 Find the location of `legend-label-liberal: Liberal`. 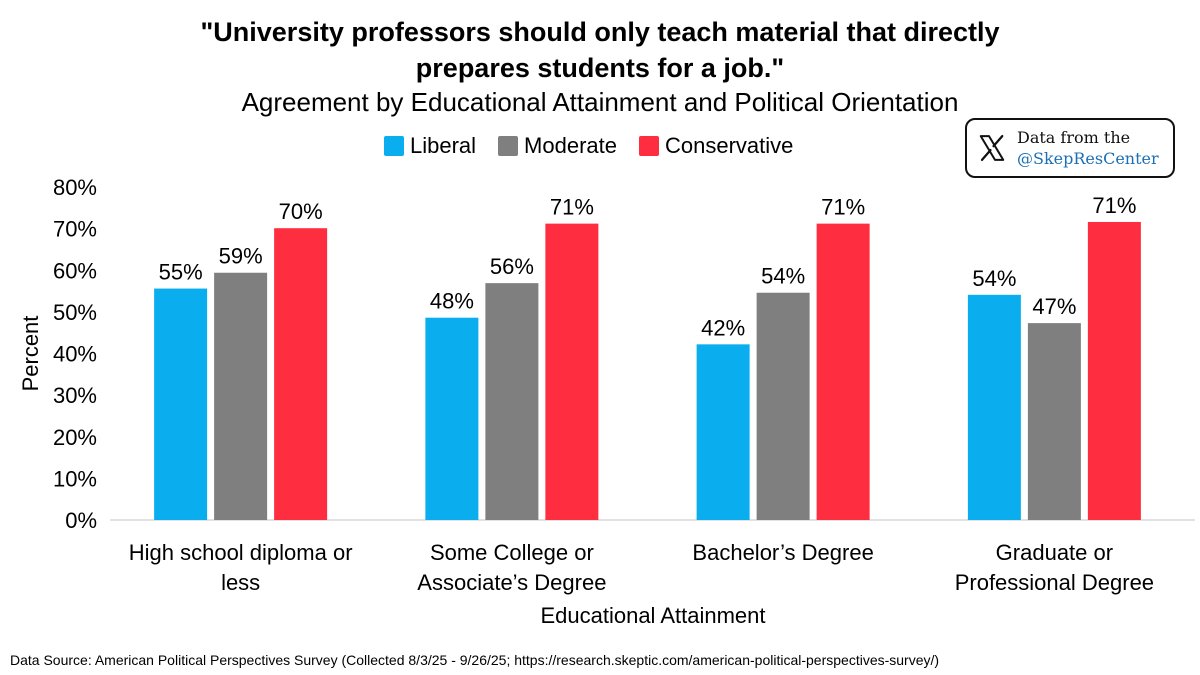

legend-label-liberal: Liberal is located at coordinates (443, 145).